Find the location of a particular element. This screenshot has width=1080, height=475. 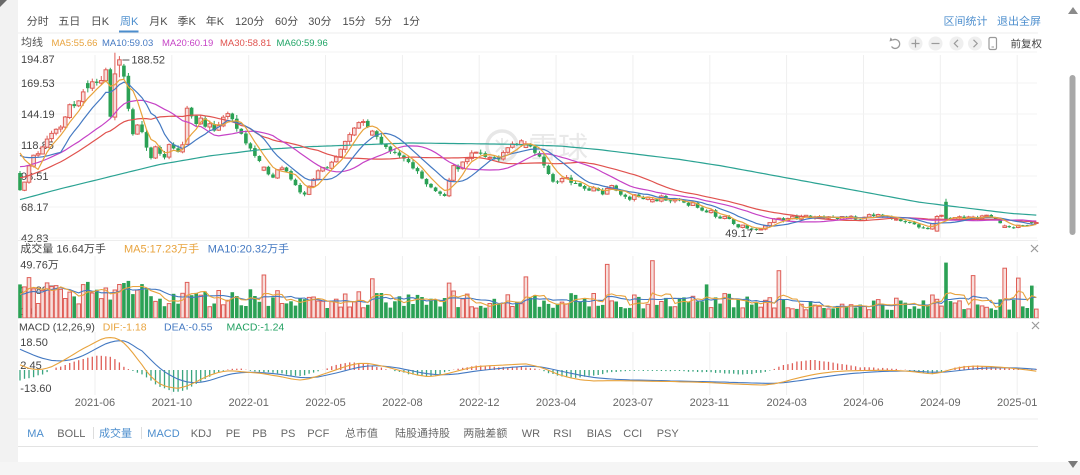

svg-text: 49.17 is located at coordinates (739, 234).